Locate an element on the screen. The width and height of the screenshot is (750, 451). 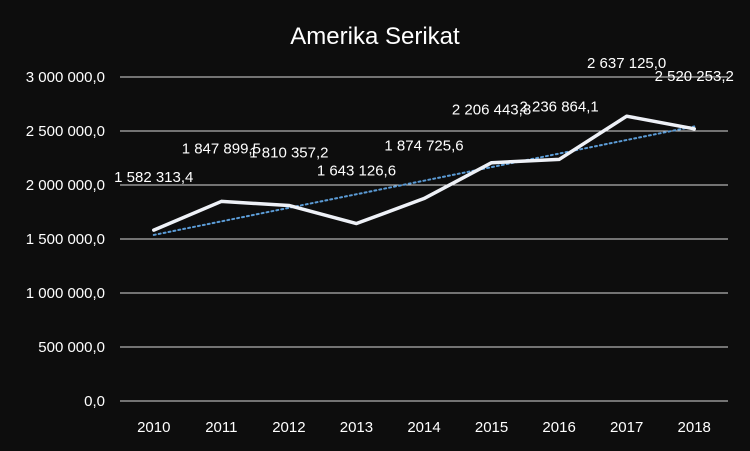
y-tick-label: 3 000 000,0 is located at coordinates (65, 77).